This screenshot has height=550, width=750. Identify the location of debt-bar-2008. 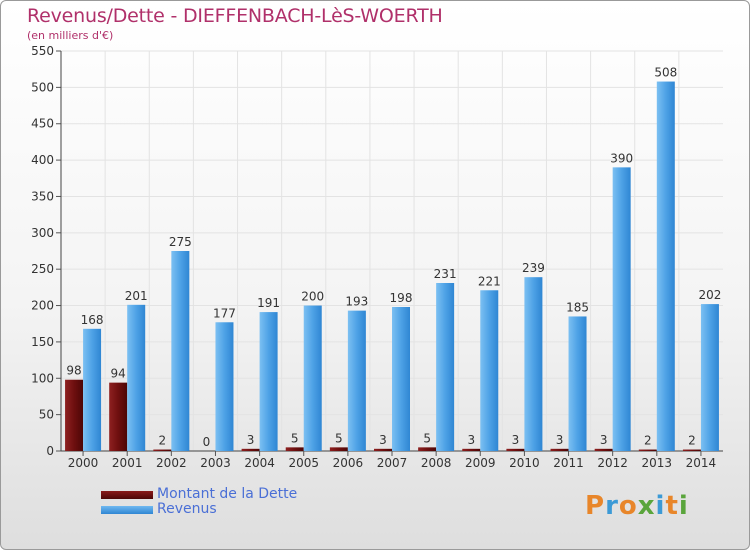
(427, 449).